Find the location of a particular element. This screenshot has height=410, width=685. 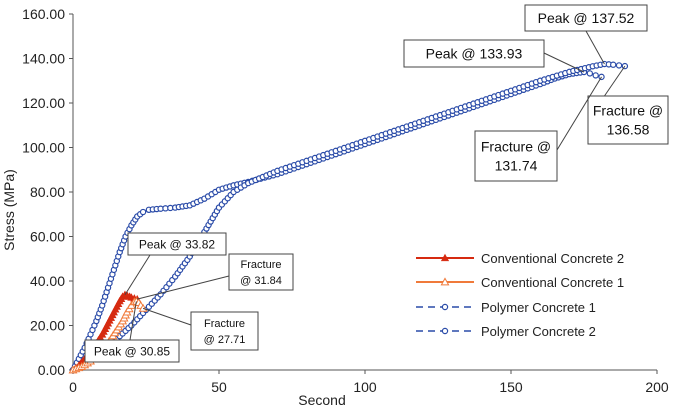

legend-label: Conventional Concrete 2 is located at coordinates (552, 258).